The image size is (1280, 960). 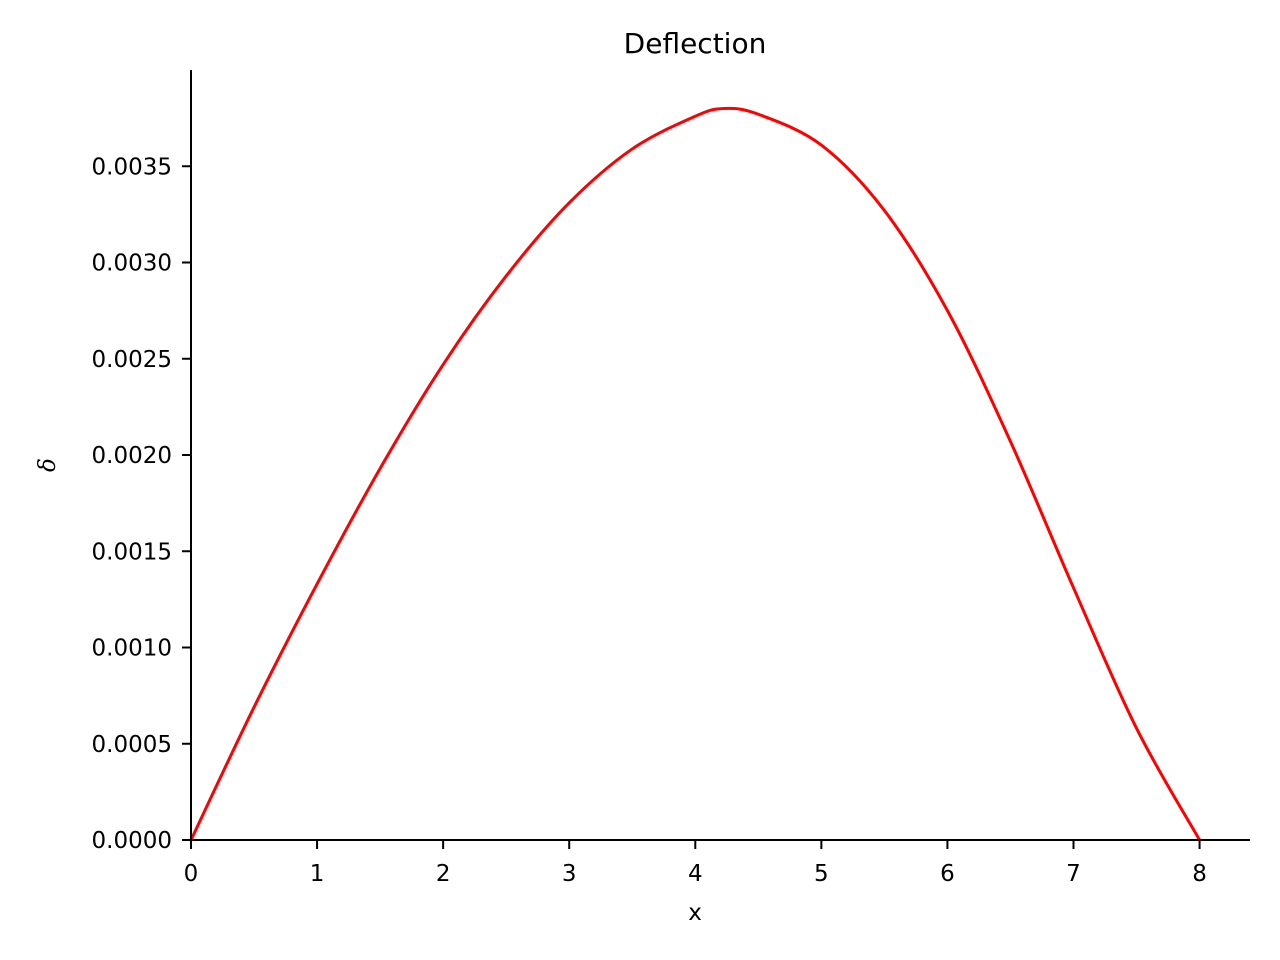 What do you see at coordinates (695, 913) in the screenshot?
I see `x-axis-label: x` at bounding box center [695, 913].